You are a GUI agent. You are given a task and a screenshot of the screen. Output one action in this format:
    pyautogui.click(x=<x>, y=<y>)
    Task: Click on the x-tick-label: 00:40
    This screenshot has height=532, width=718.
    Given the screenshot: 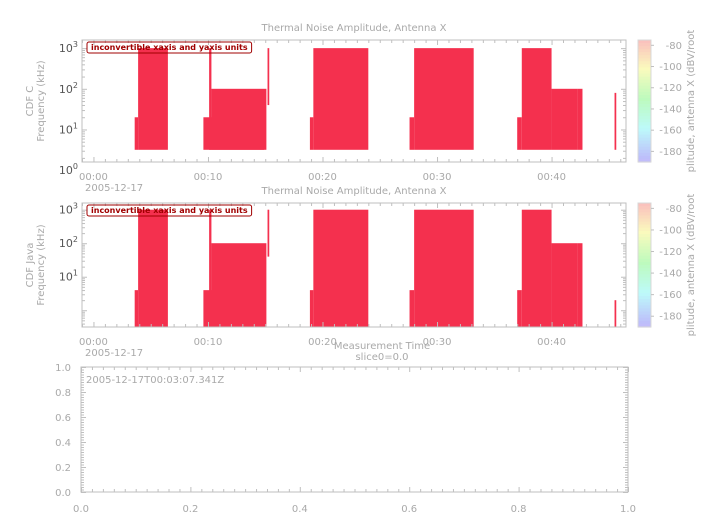 What is the action you would take?
    pyautogui.click(x=551, y=177)
    